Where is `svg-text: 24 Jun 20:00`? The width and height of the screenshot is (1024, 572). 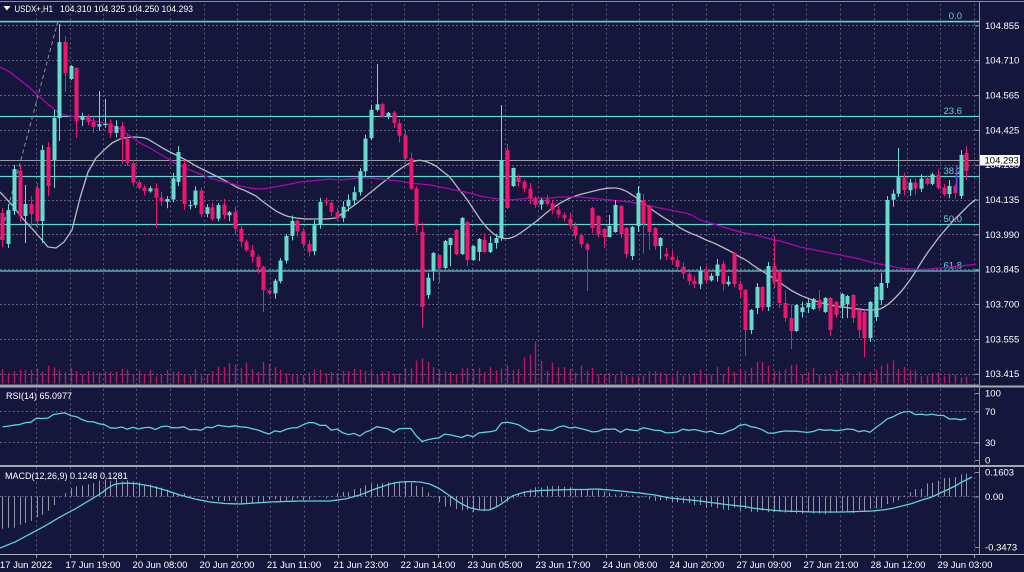
svg-text: 24 Jun 20:00 is located at coordinates (697, 565).